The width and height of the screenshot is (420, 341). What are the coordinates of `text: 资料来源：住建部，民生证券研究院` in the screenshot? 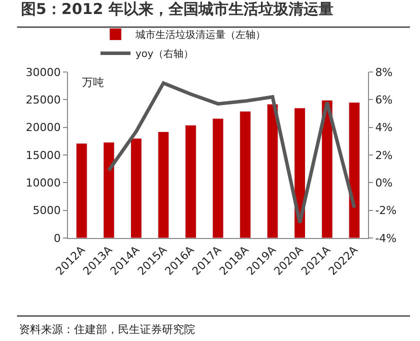 It's located at (107, 329).